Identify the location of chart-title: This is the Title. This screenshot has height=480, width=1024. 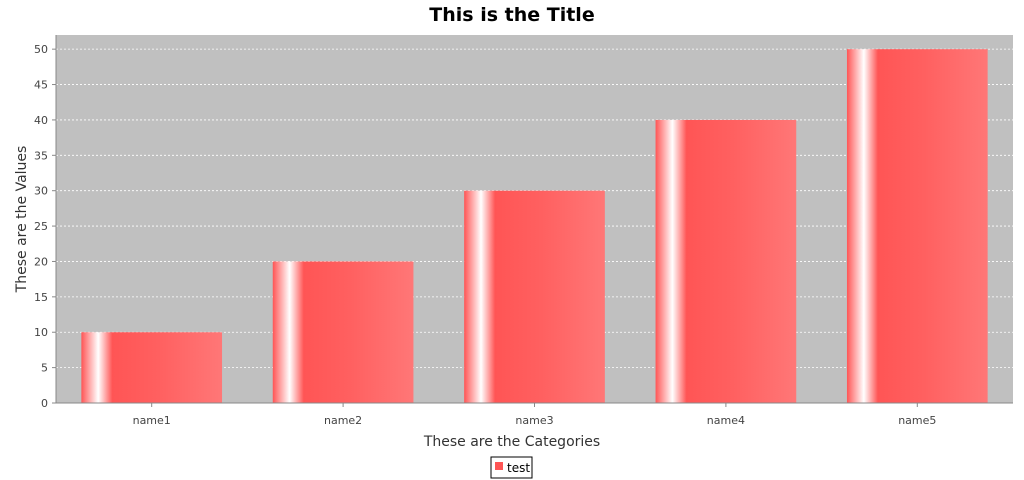
(511, 15).